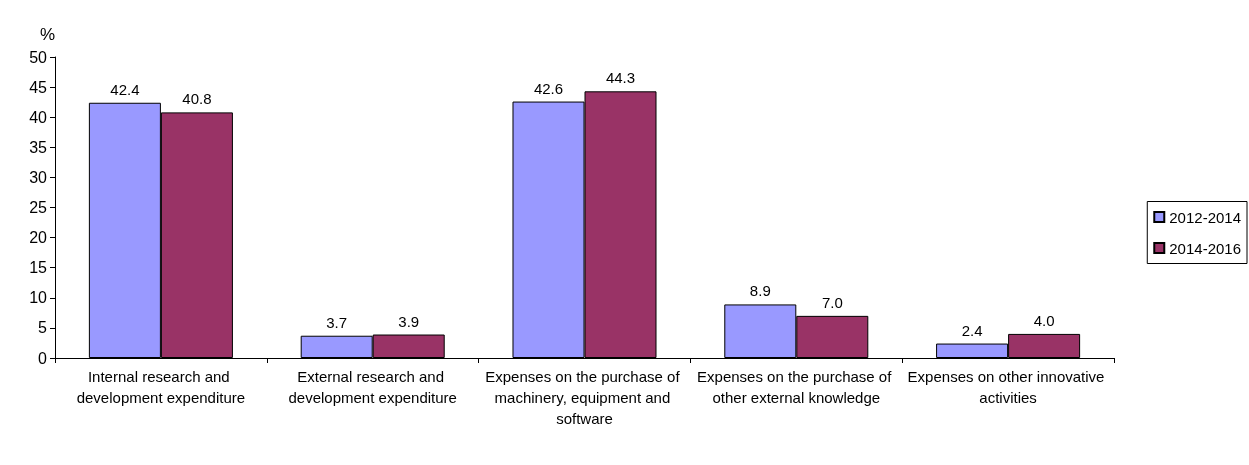  I want to click on y-tick-label: 35, so click(38, 147).